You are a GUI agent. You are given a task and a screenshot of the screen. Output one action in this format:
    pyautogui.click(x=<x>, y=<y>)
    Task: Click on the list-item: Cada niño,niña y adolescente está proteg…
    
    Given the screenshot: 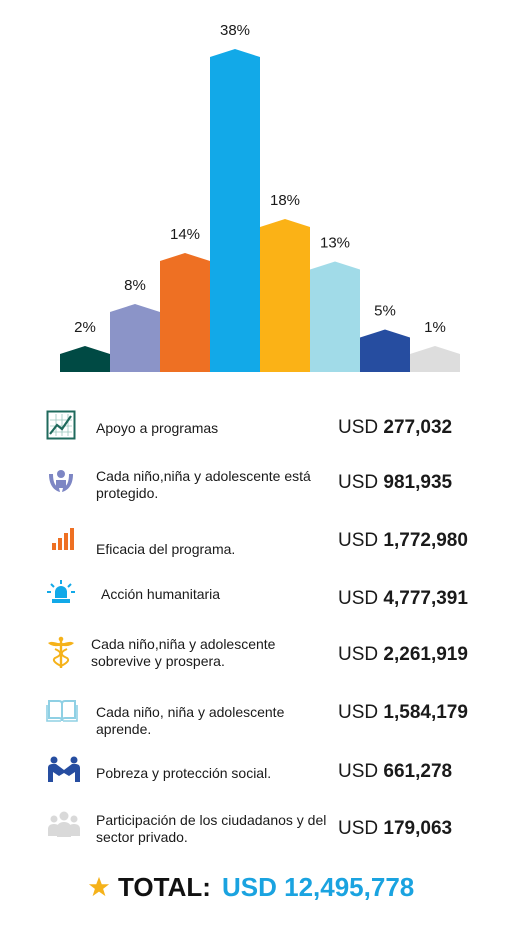 What is the action you would take?
    pyautogui.click(x=260, y=491)
    